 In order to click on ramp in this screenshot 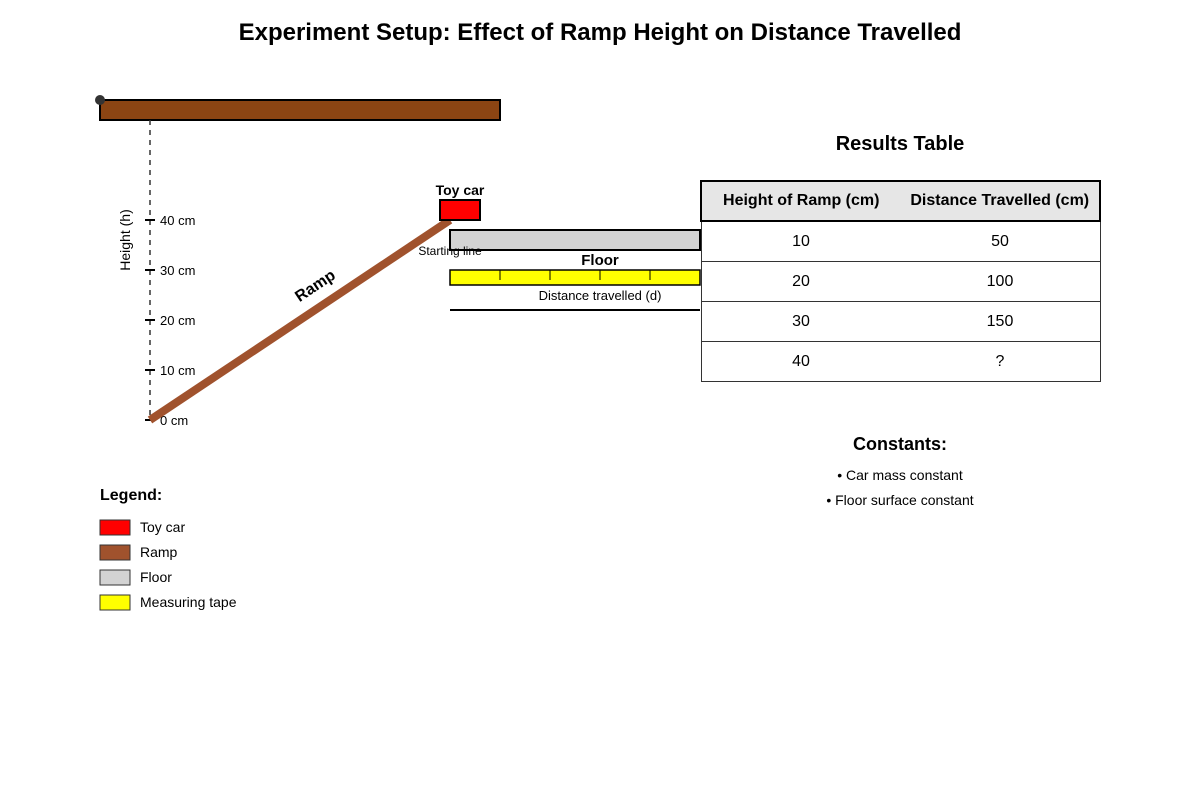, I will do `click(300, 320)`.